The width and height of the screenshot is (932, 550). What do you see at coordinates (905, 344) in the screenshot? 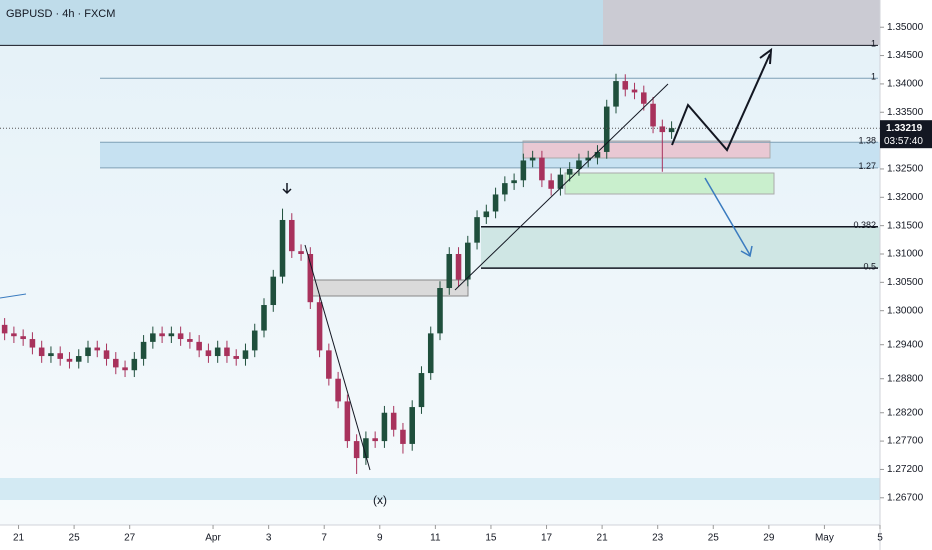
I see `y-tick-label: 1.29400` at bounding box center [905, 344].